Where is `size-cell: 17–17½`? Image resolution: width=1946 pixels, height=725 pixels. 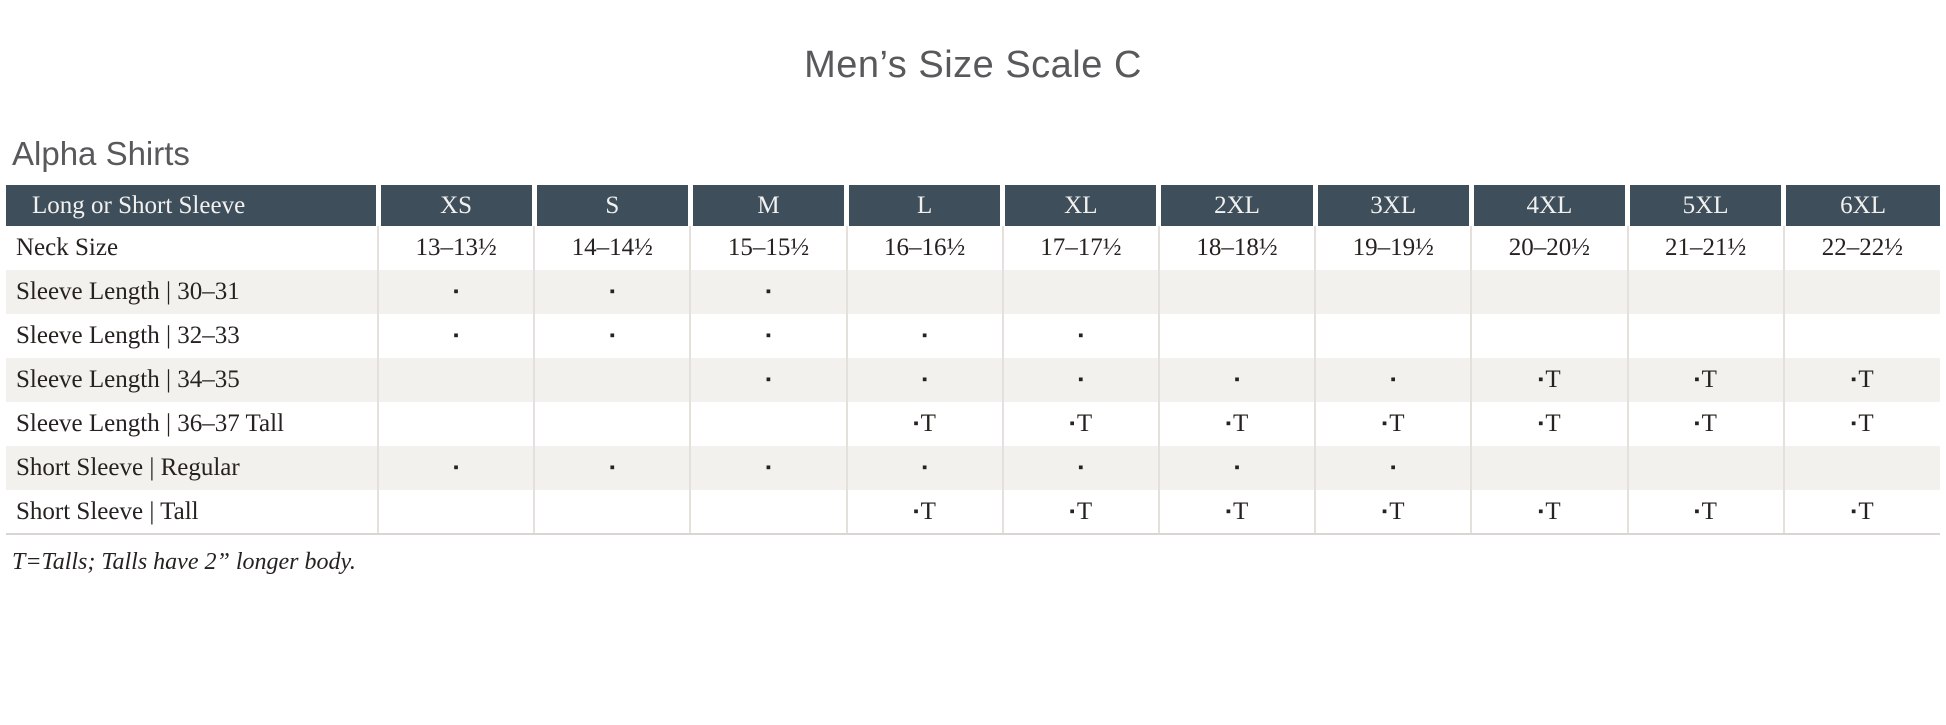
size-cell: 17–17½ is located at coordinates (1080, 248).